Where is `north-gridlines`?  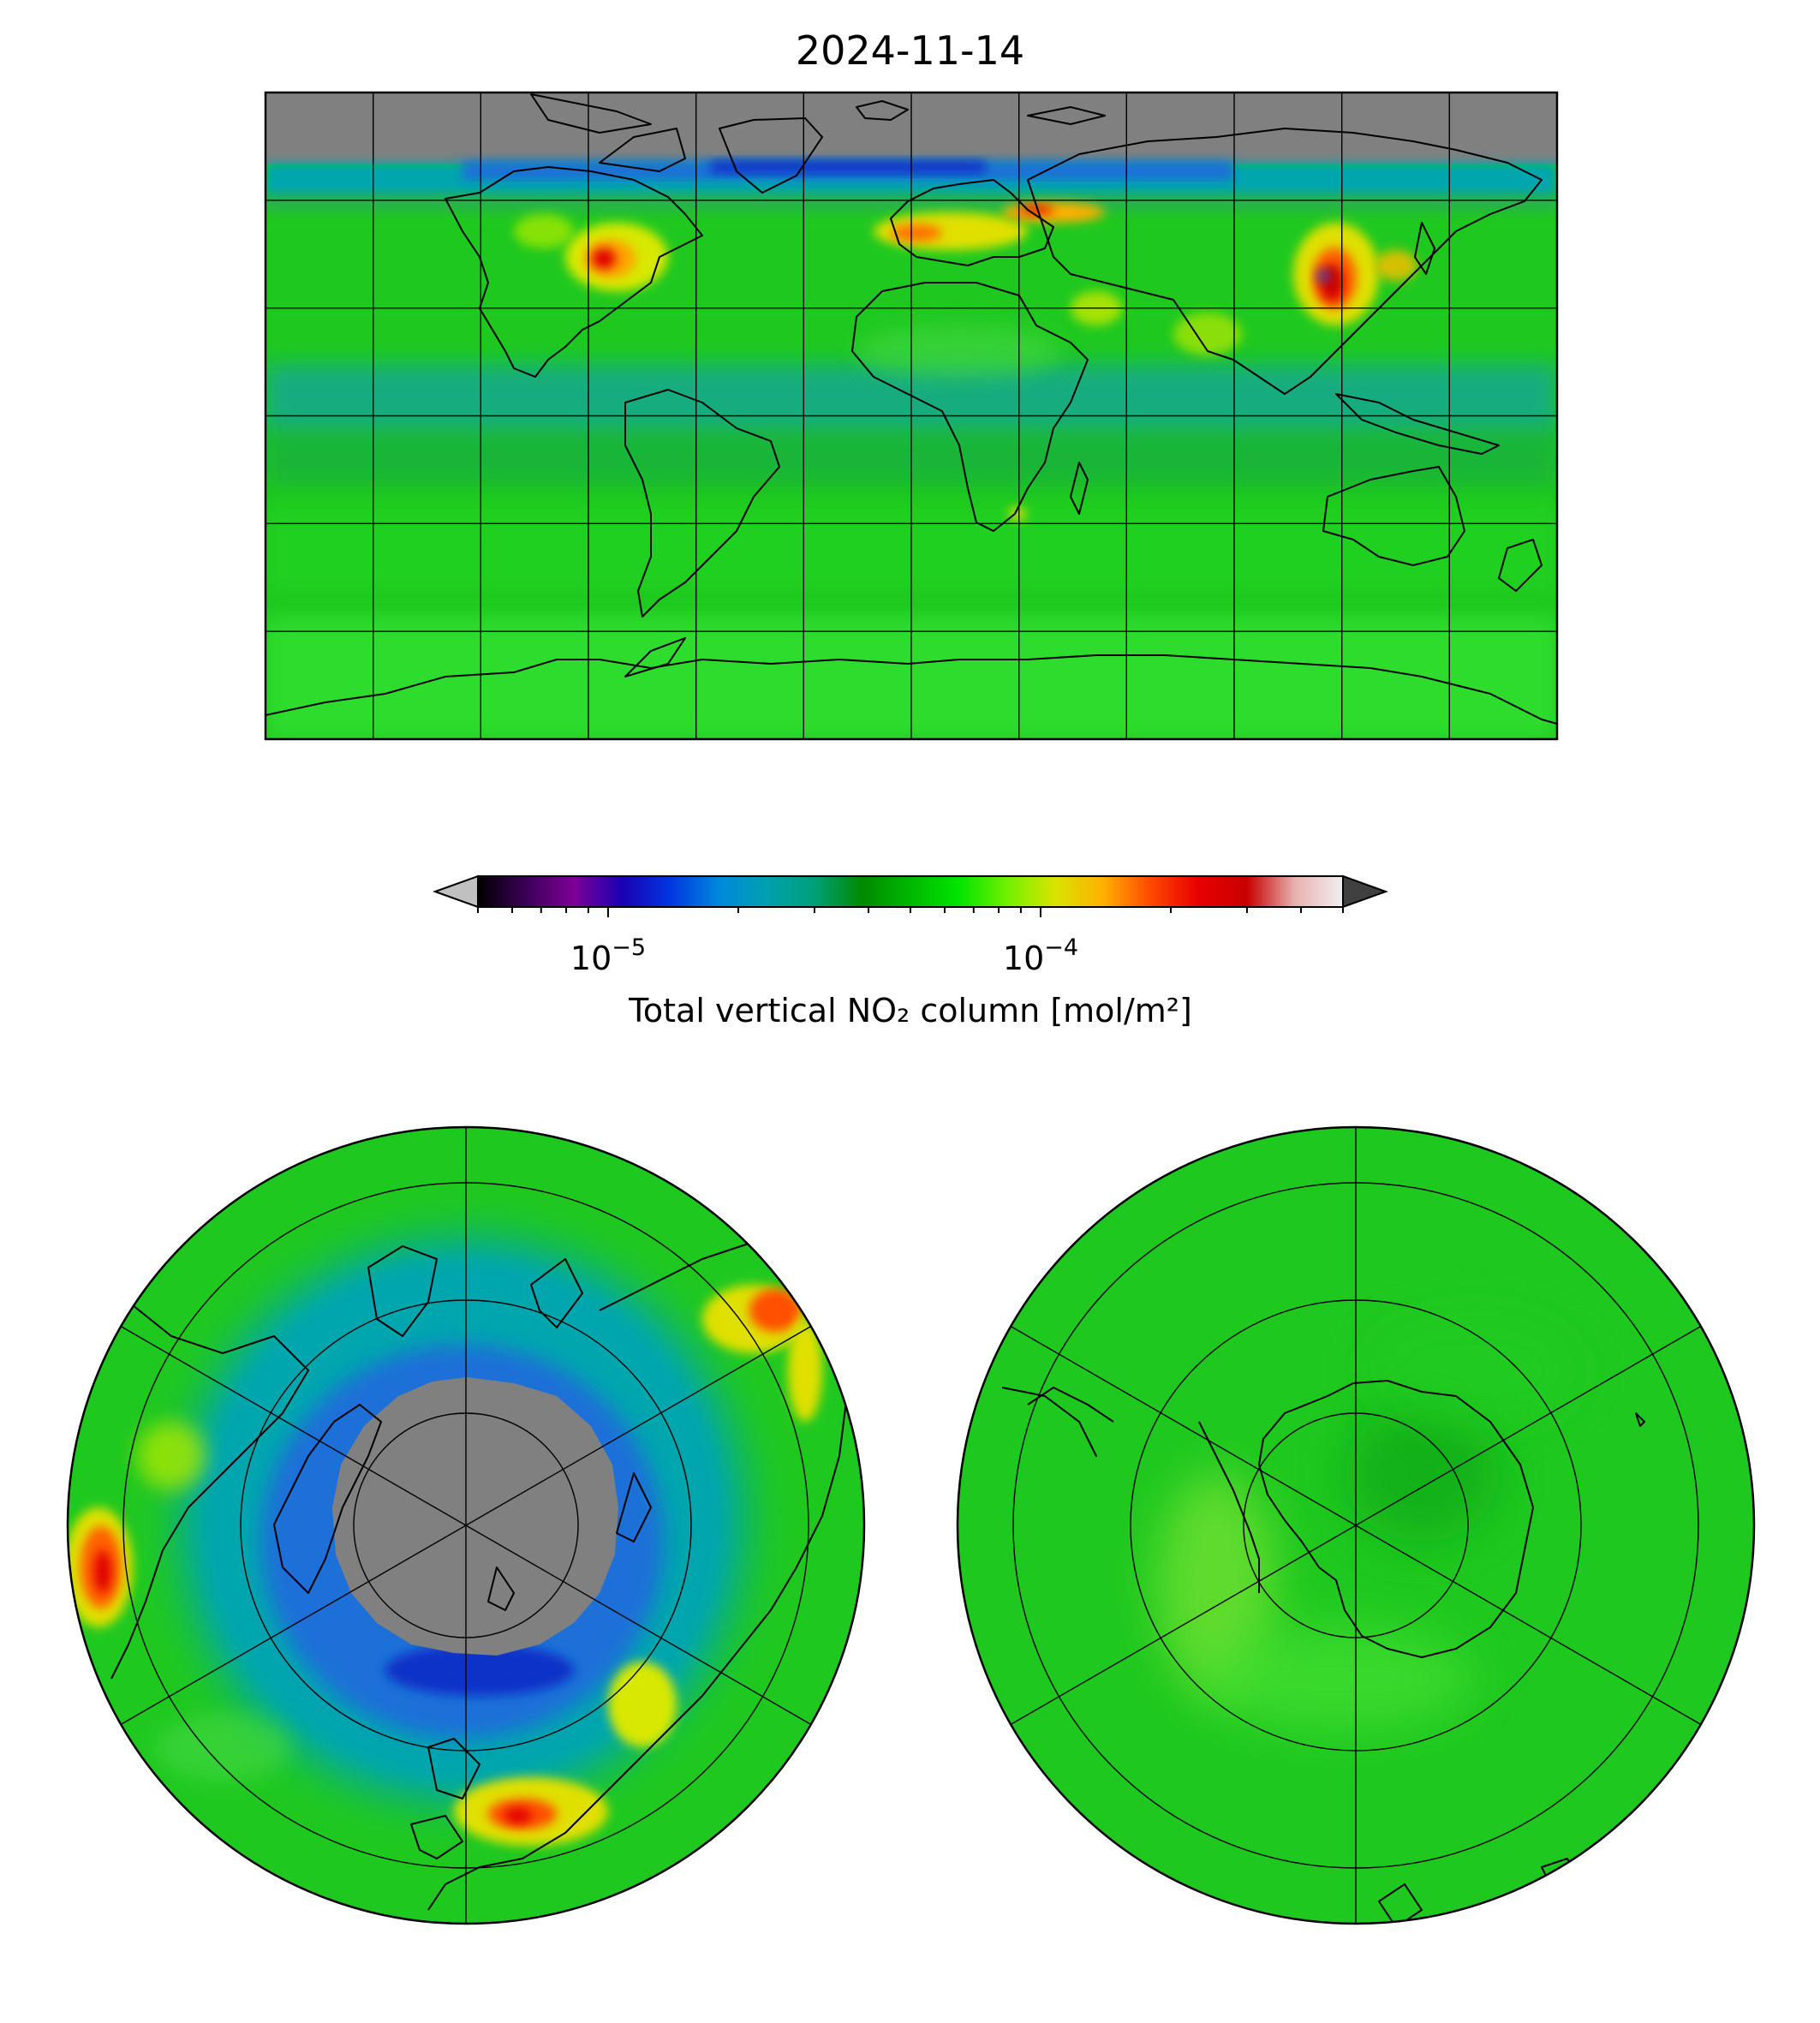 north-gridlines is located at coordinates (466, 1525).